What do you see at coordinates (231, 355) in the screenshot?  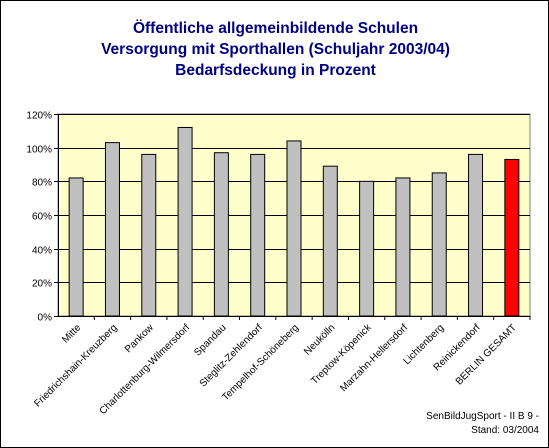 I see `x-tick-label: Steglitz-Zehlendorf` at bounding box center [231, 355].